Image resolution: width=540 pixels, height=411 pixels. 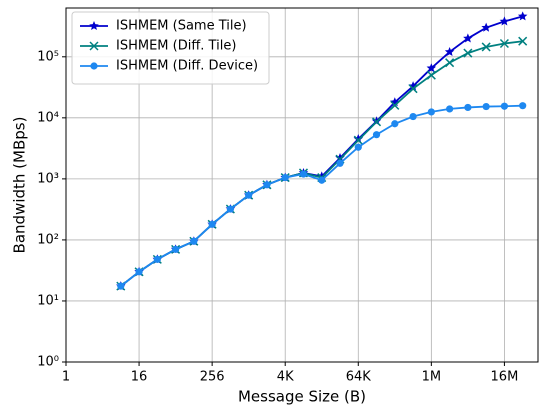 I want to click on x-axis-label: Message Size (B), so click(x=302, y=397).